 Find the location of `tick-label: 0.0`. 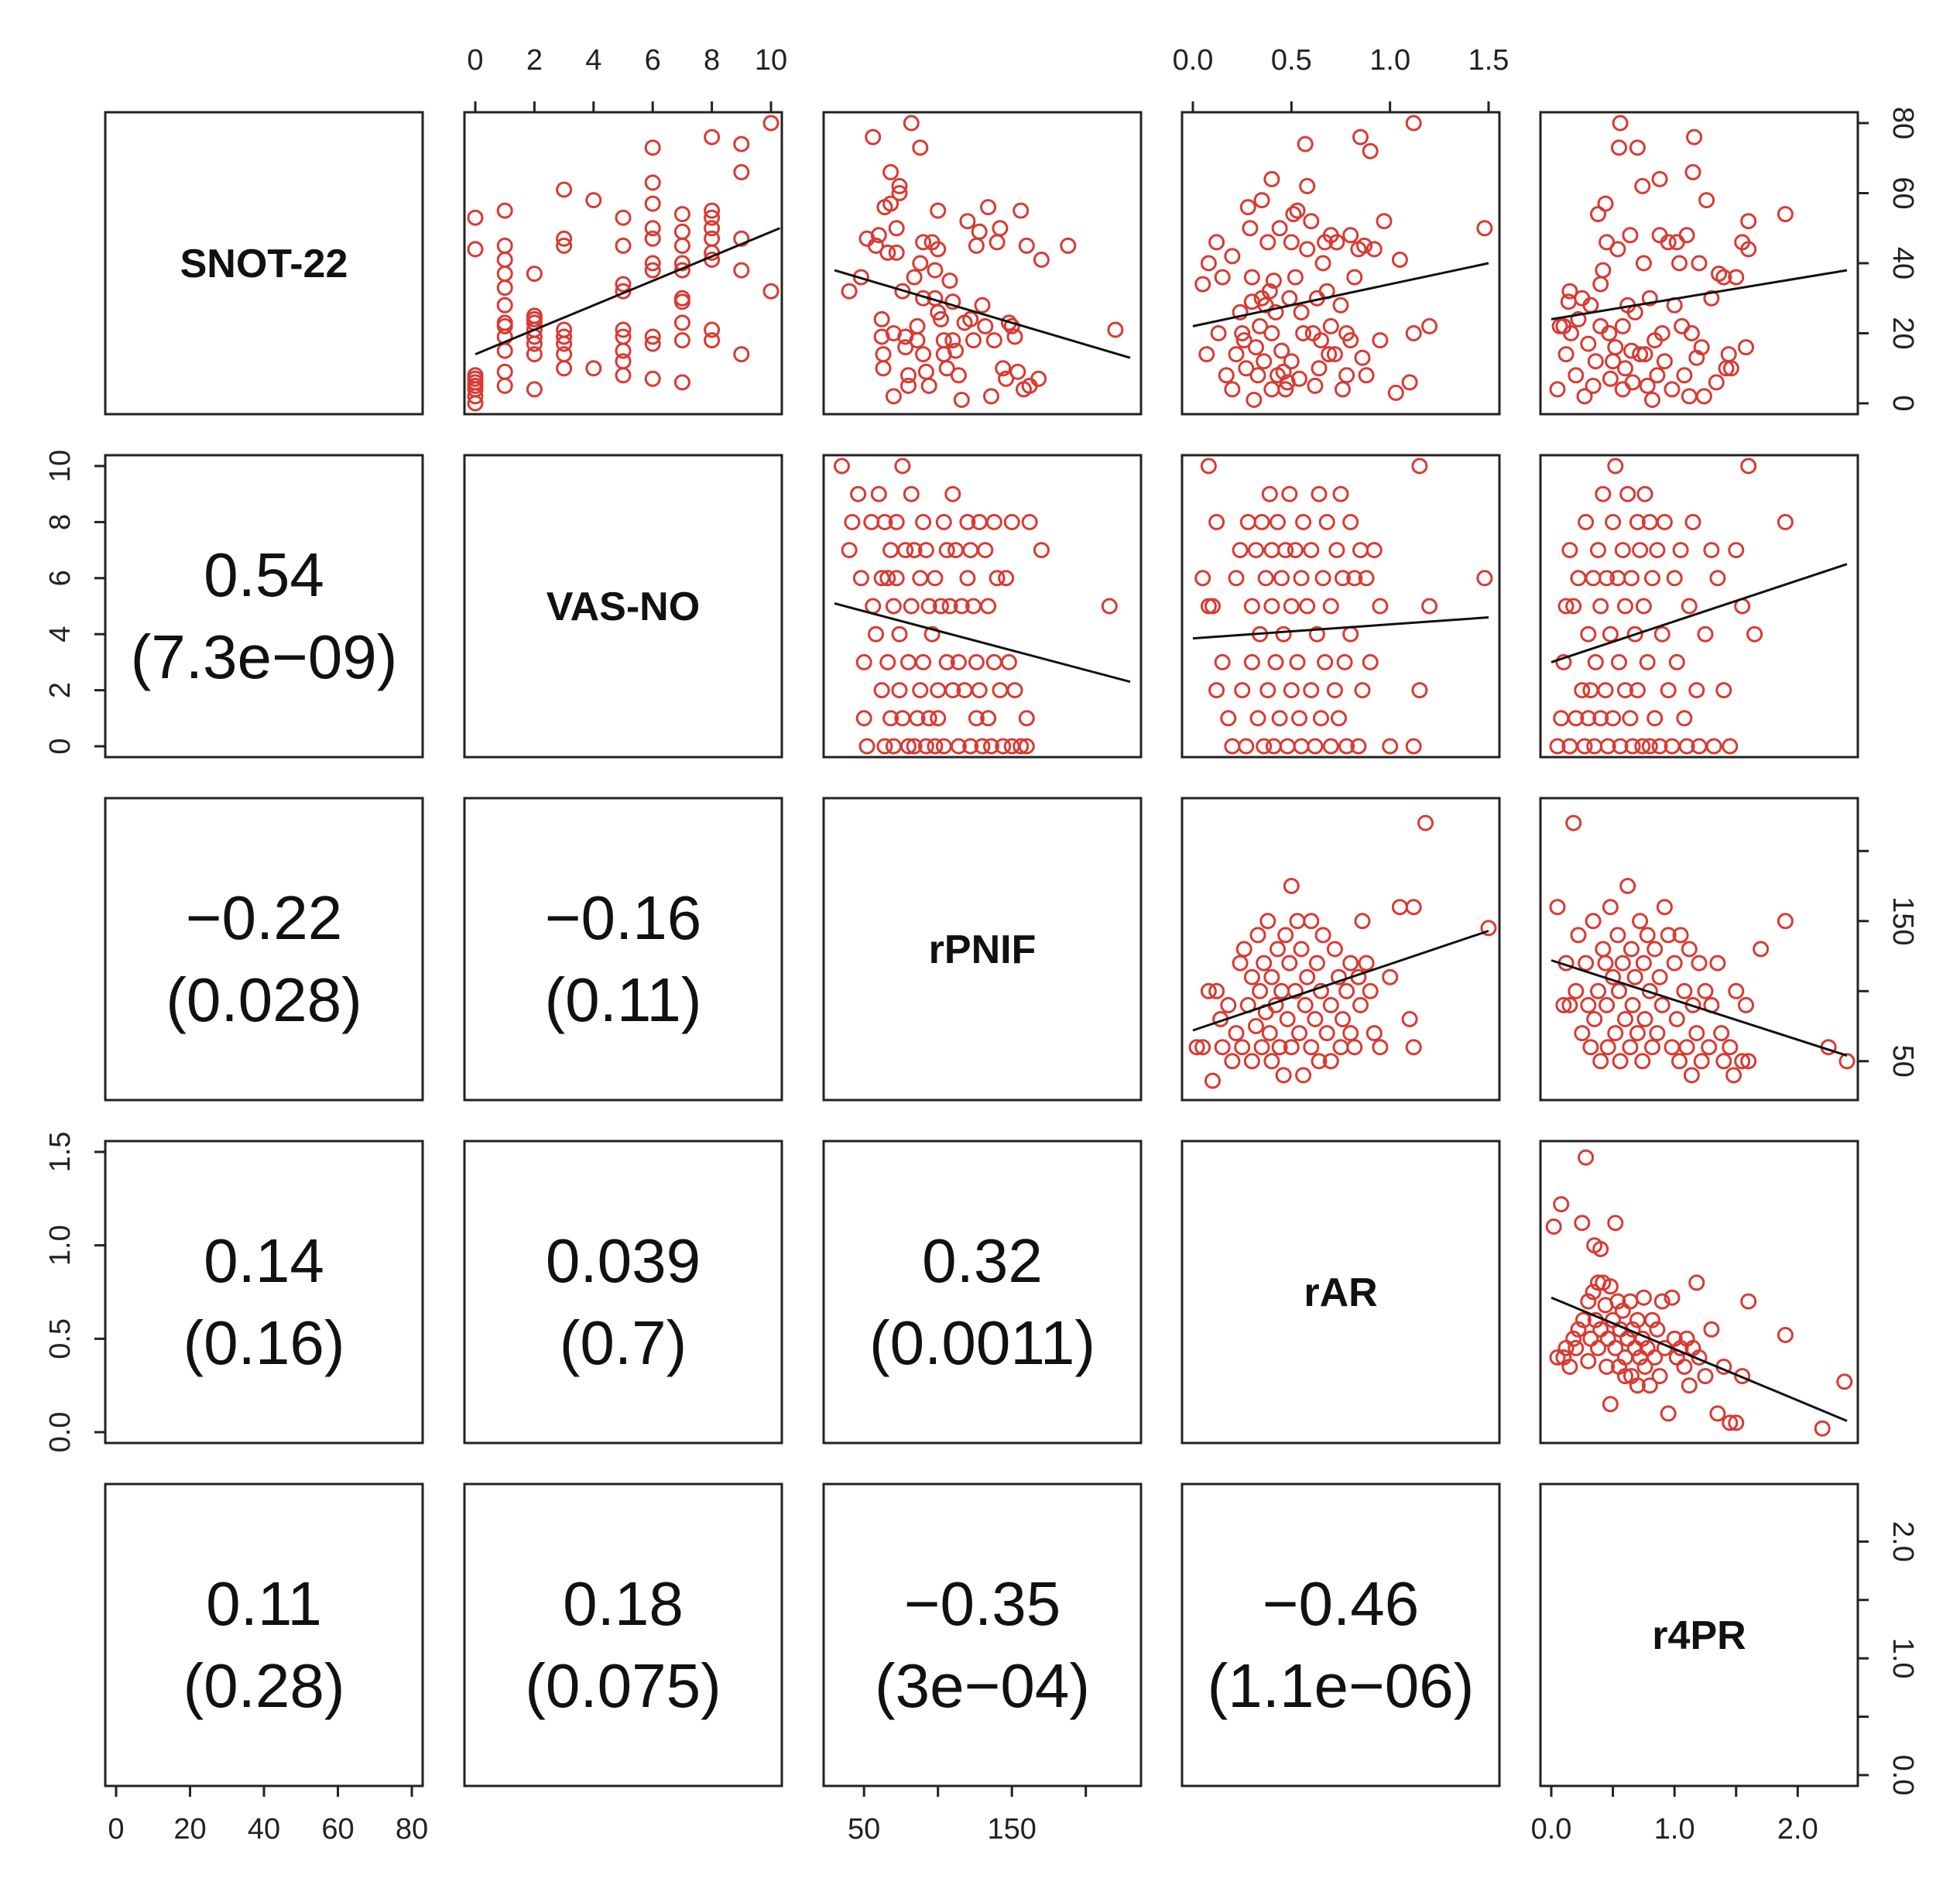

tick-label: 0.0 is located at coordinates (1903, 1775).